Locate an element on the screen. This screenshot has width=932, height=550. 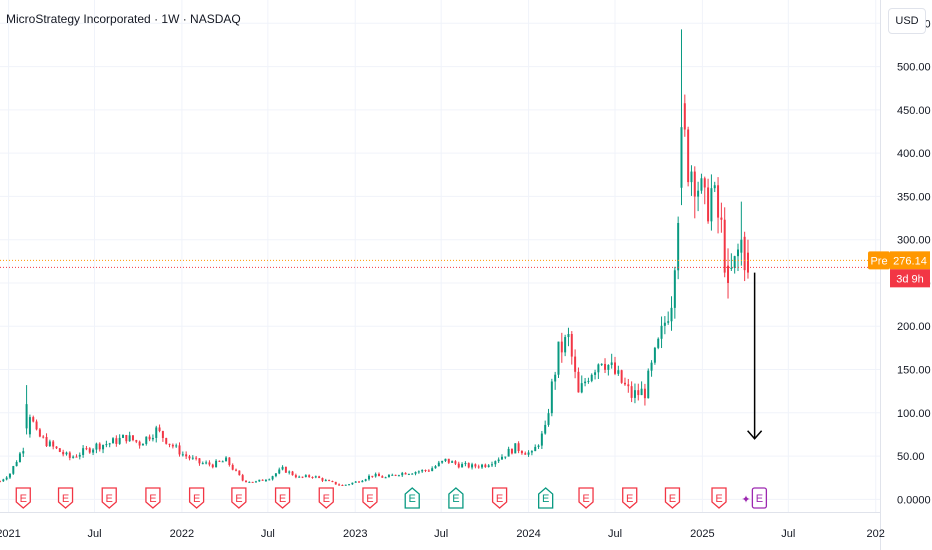
y-tick-label: 100.00 is located at coordinates (914, 414).